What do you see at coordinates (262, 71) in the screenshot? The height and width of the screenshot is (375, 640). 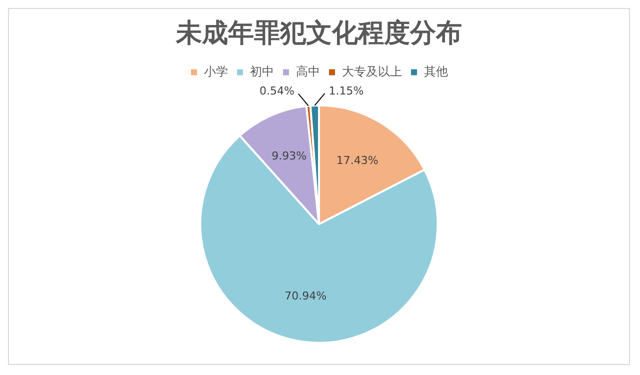 I see `legend-label: 初中` at bounding box center [262, 71].